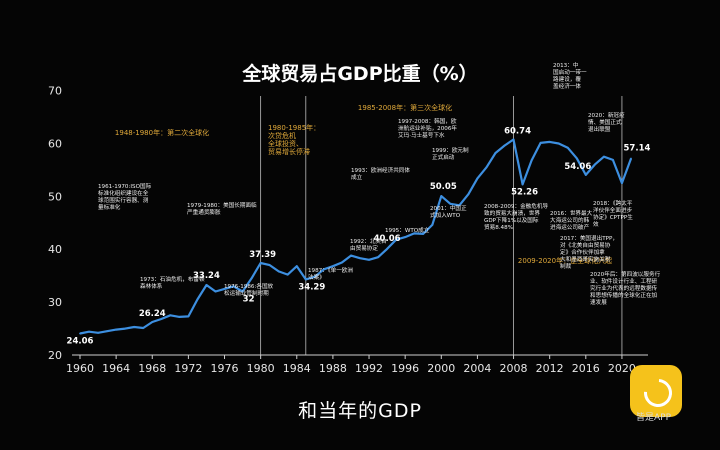 This screenshot has height=450, width=720. I want to click on annotation-text: 究行业为代表的远程数据传, so click(624, 288).